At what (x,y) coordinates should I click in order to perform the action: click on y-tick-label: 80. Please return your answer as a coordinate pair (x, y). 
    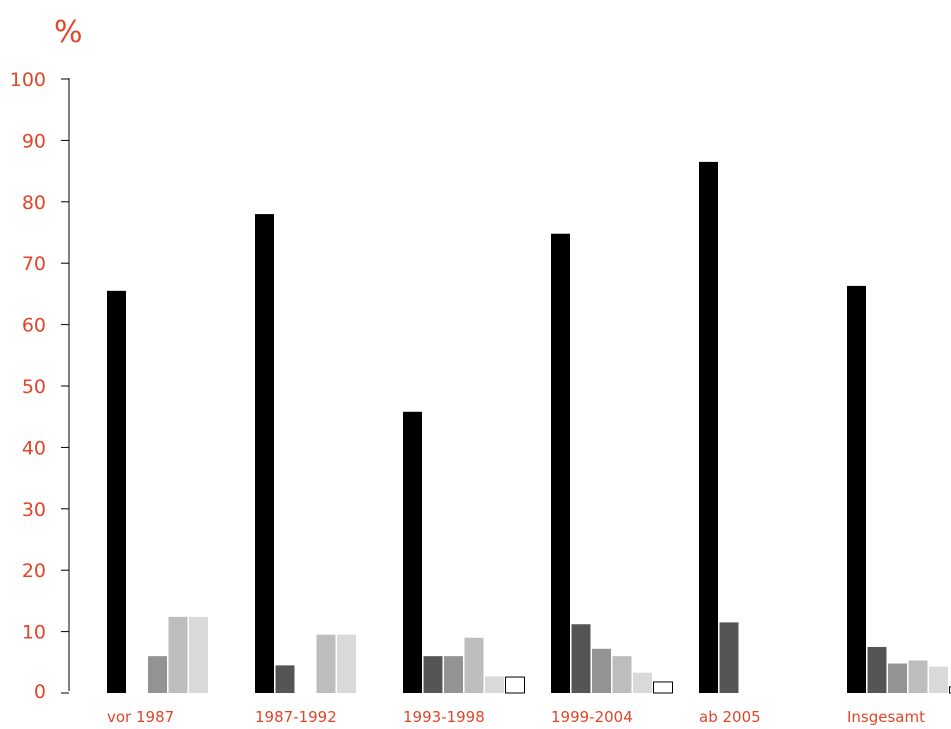
    Looking at the image, I should click on (34, 203).